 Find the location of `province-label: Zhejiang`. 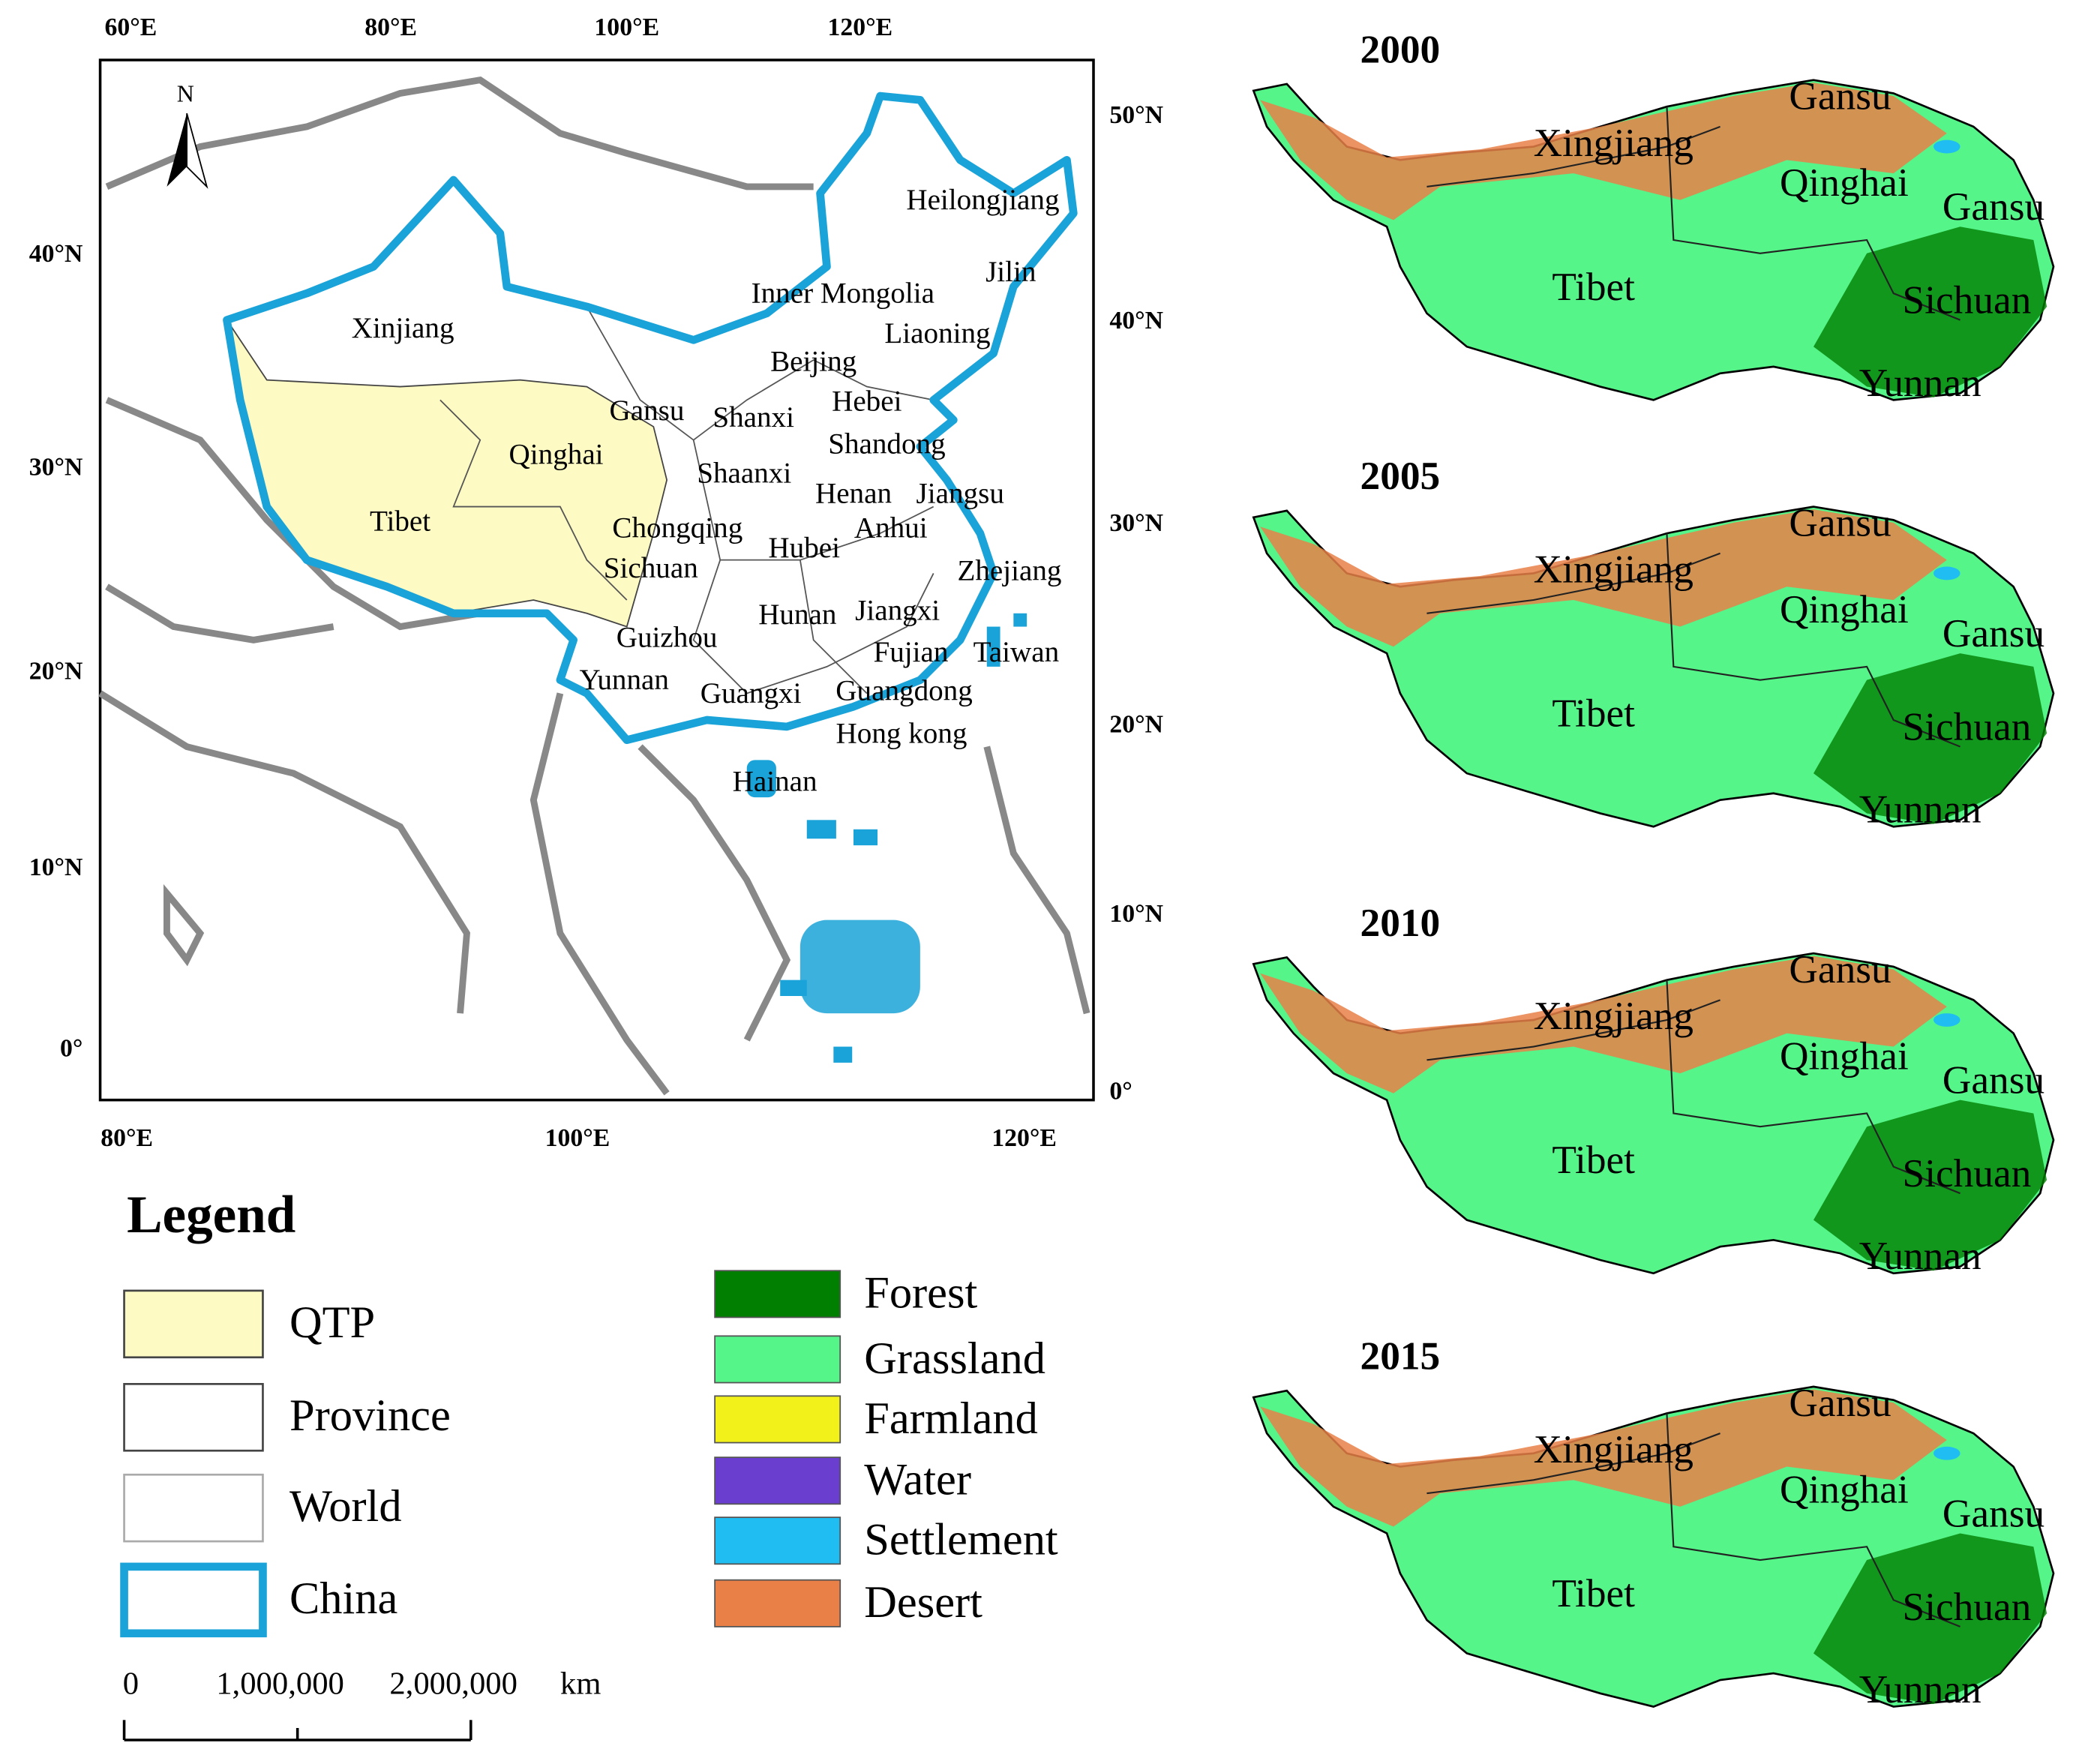

province-label: Zhejiang is located at coordinates (1009, 570).